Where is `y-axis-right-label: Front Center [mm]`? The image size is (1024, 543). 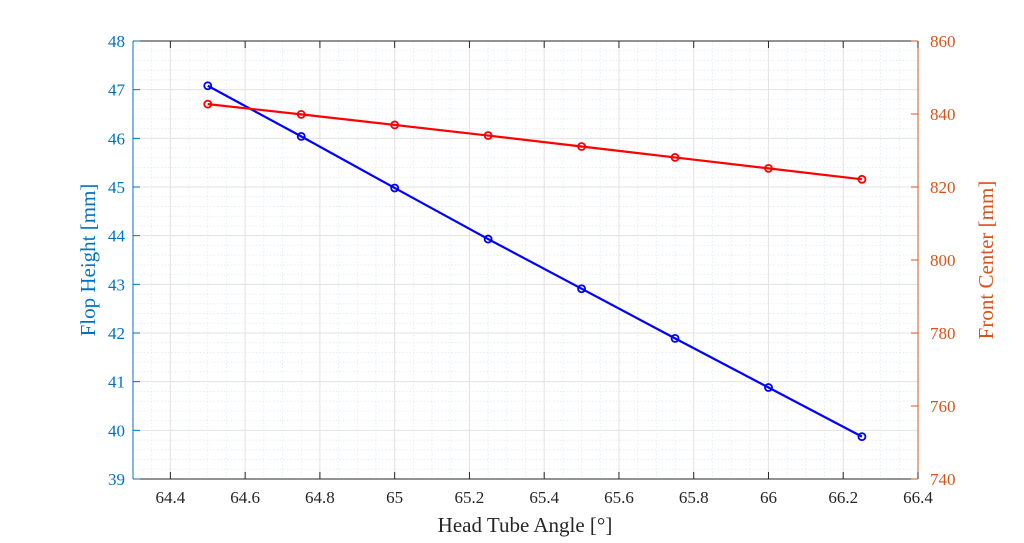
y-axis-right-label: Front Center [mm] is located at coordinates (986, 260).